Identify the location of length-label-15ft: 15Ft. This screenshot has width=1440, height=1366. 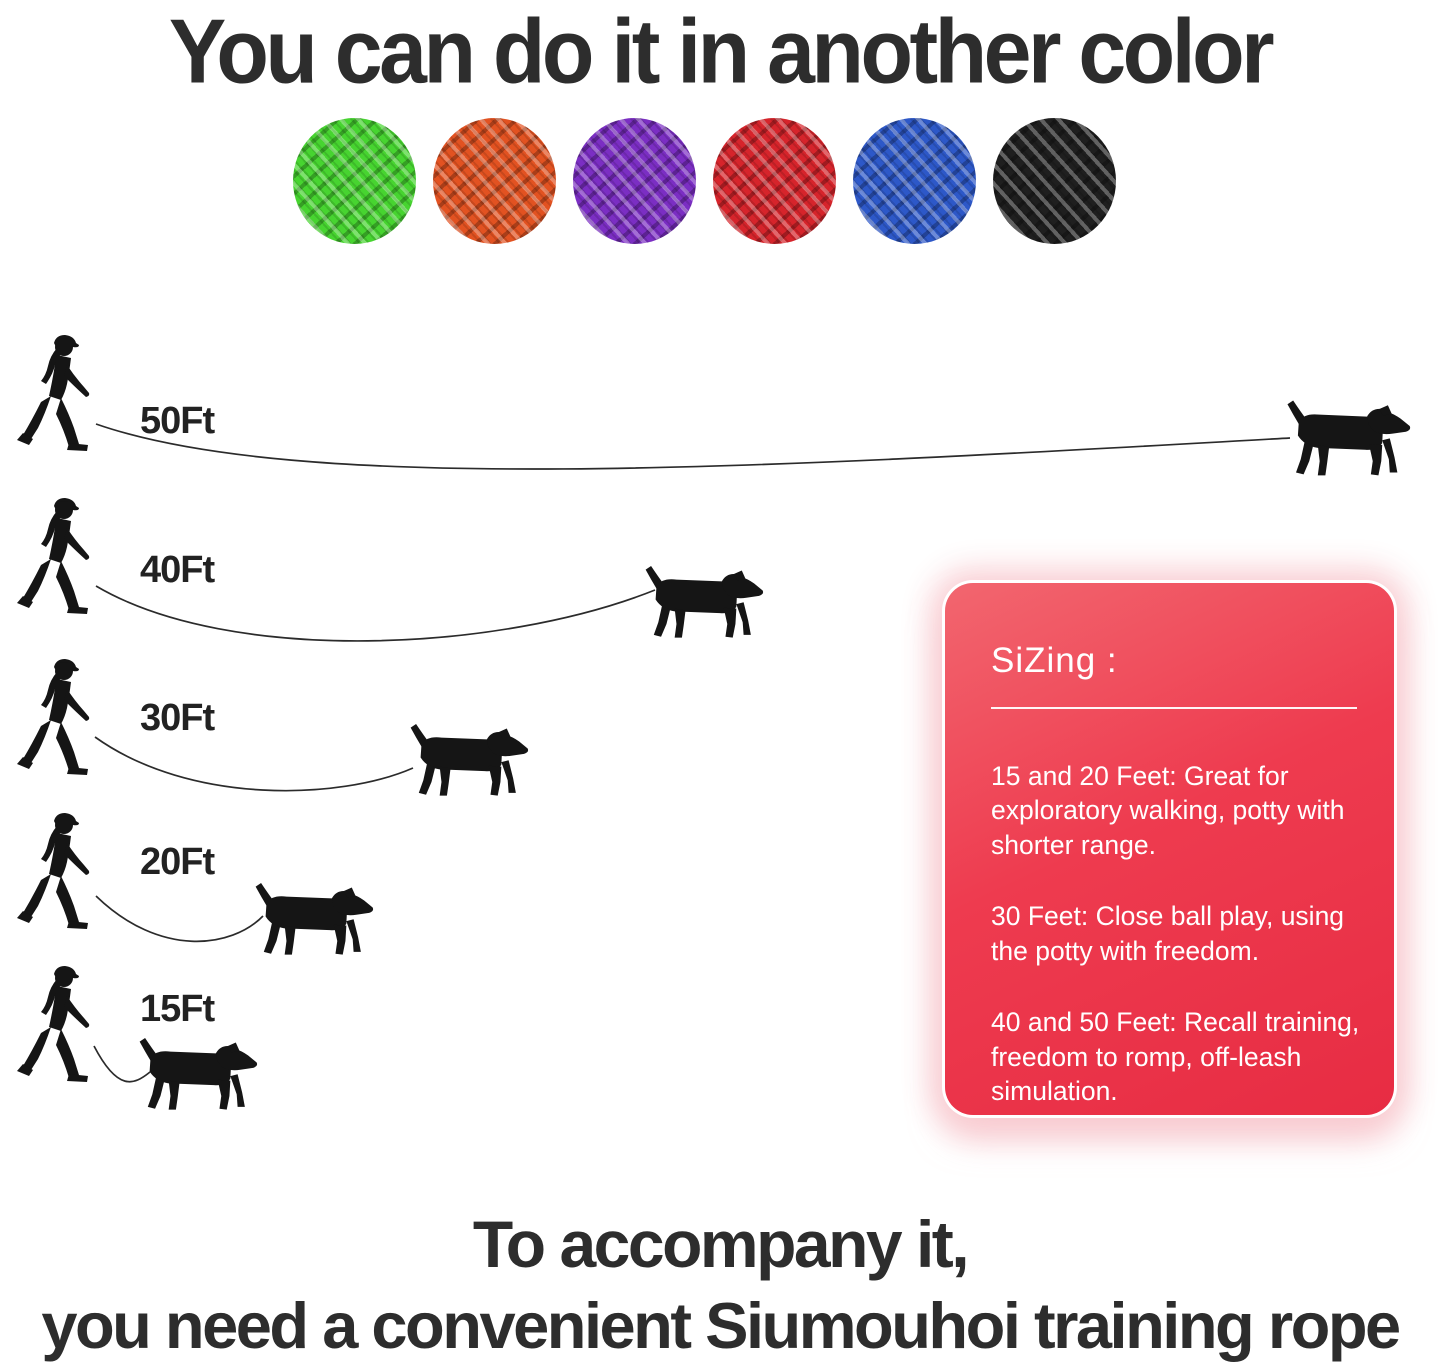
(177, 1009).